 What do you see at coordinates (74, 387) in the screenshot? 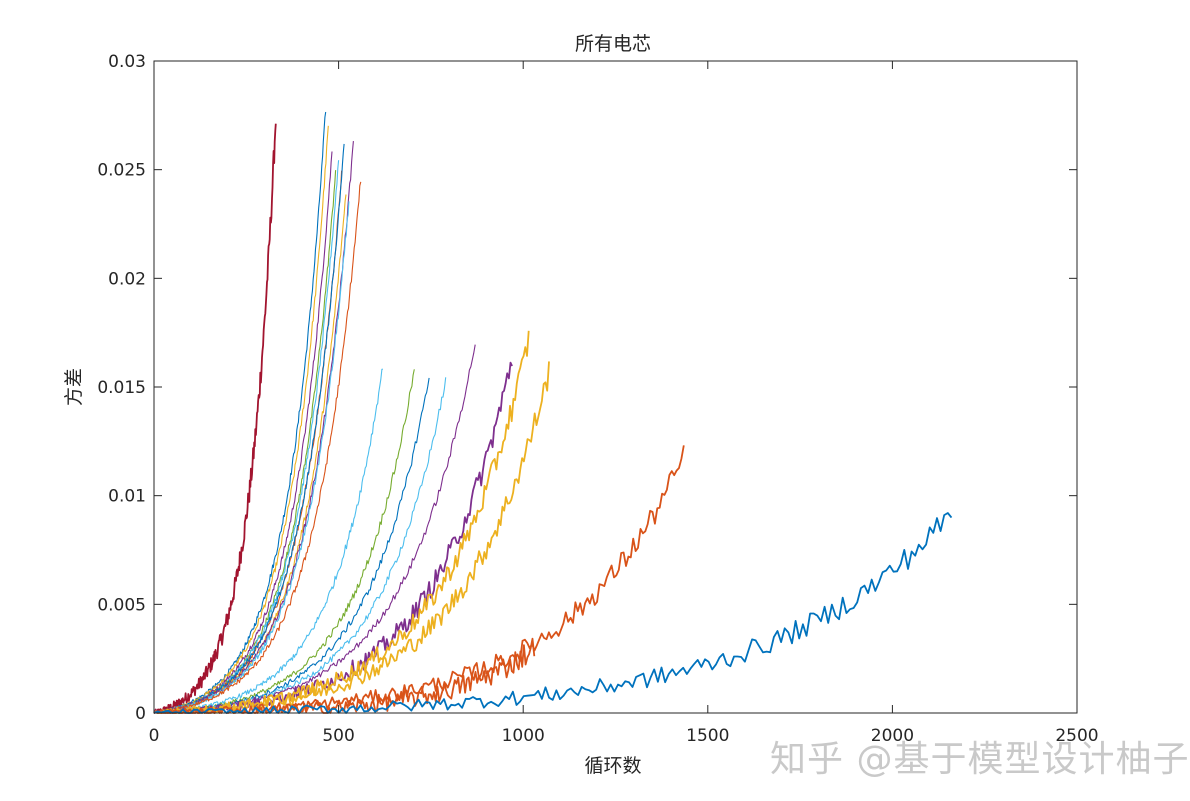
I see `y-axis-title: 方差` at bounding box center [74, 387].